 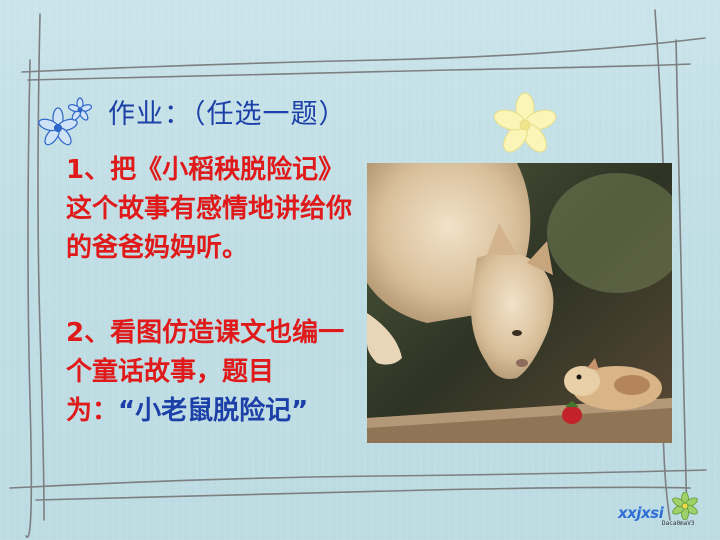 What do you see at coordinates (205, 372) in the screenshot?
I see `homework-item-2-text: 2、看图仿造课文也编一个童话故事，题目为：` at bounding box center [205, 372].